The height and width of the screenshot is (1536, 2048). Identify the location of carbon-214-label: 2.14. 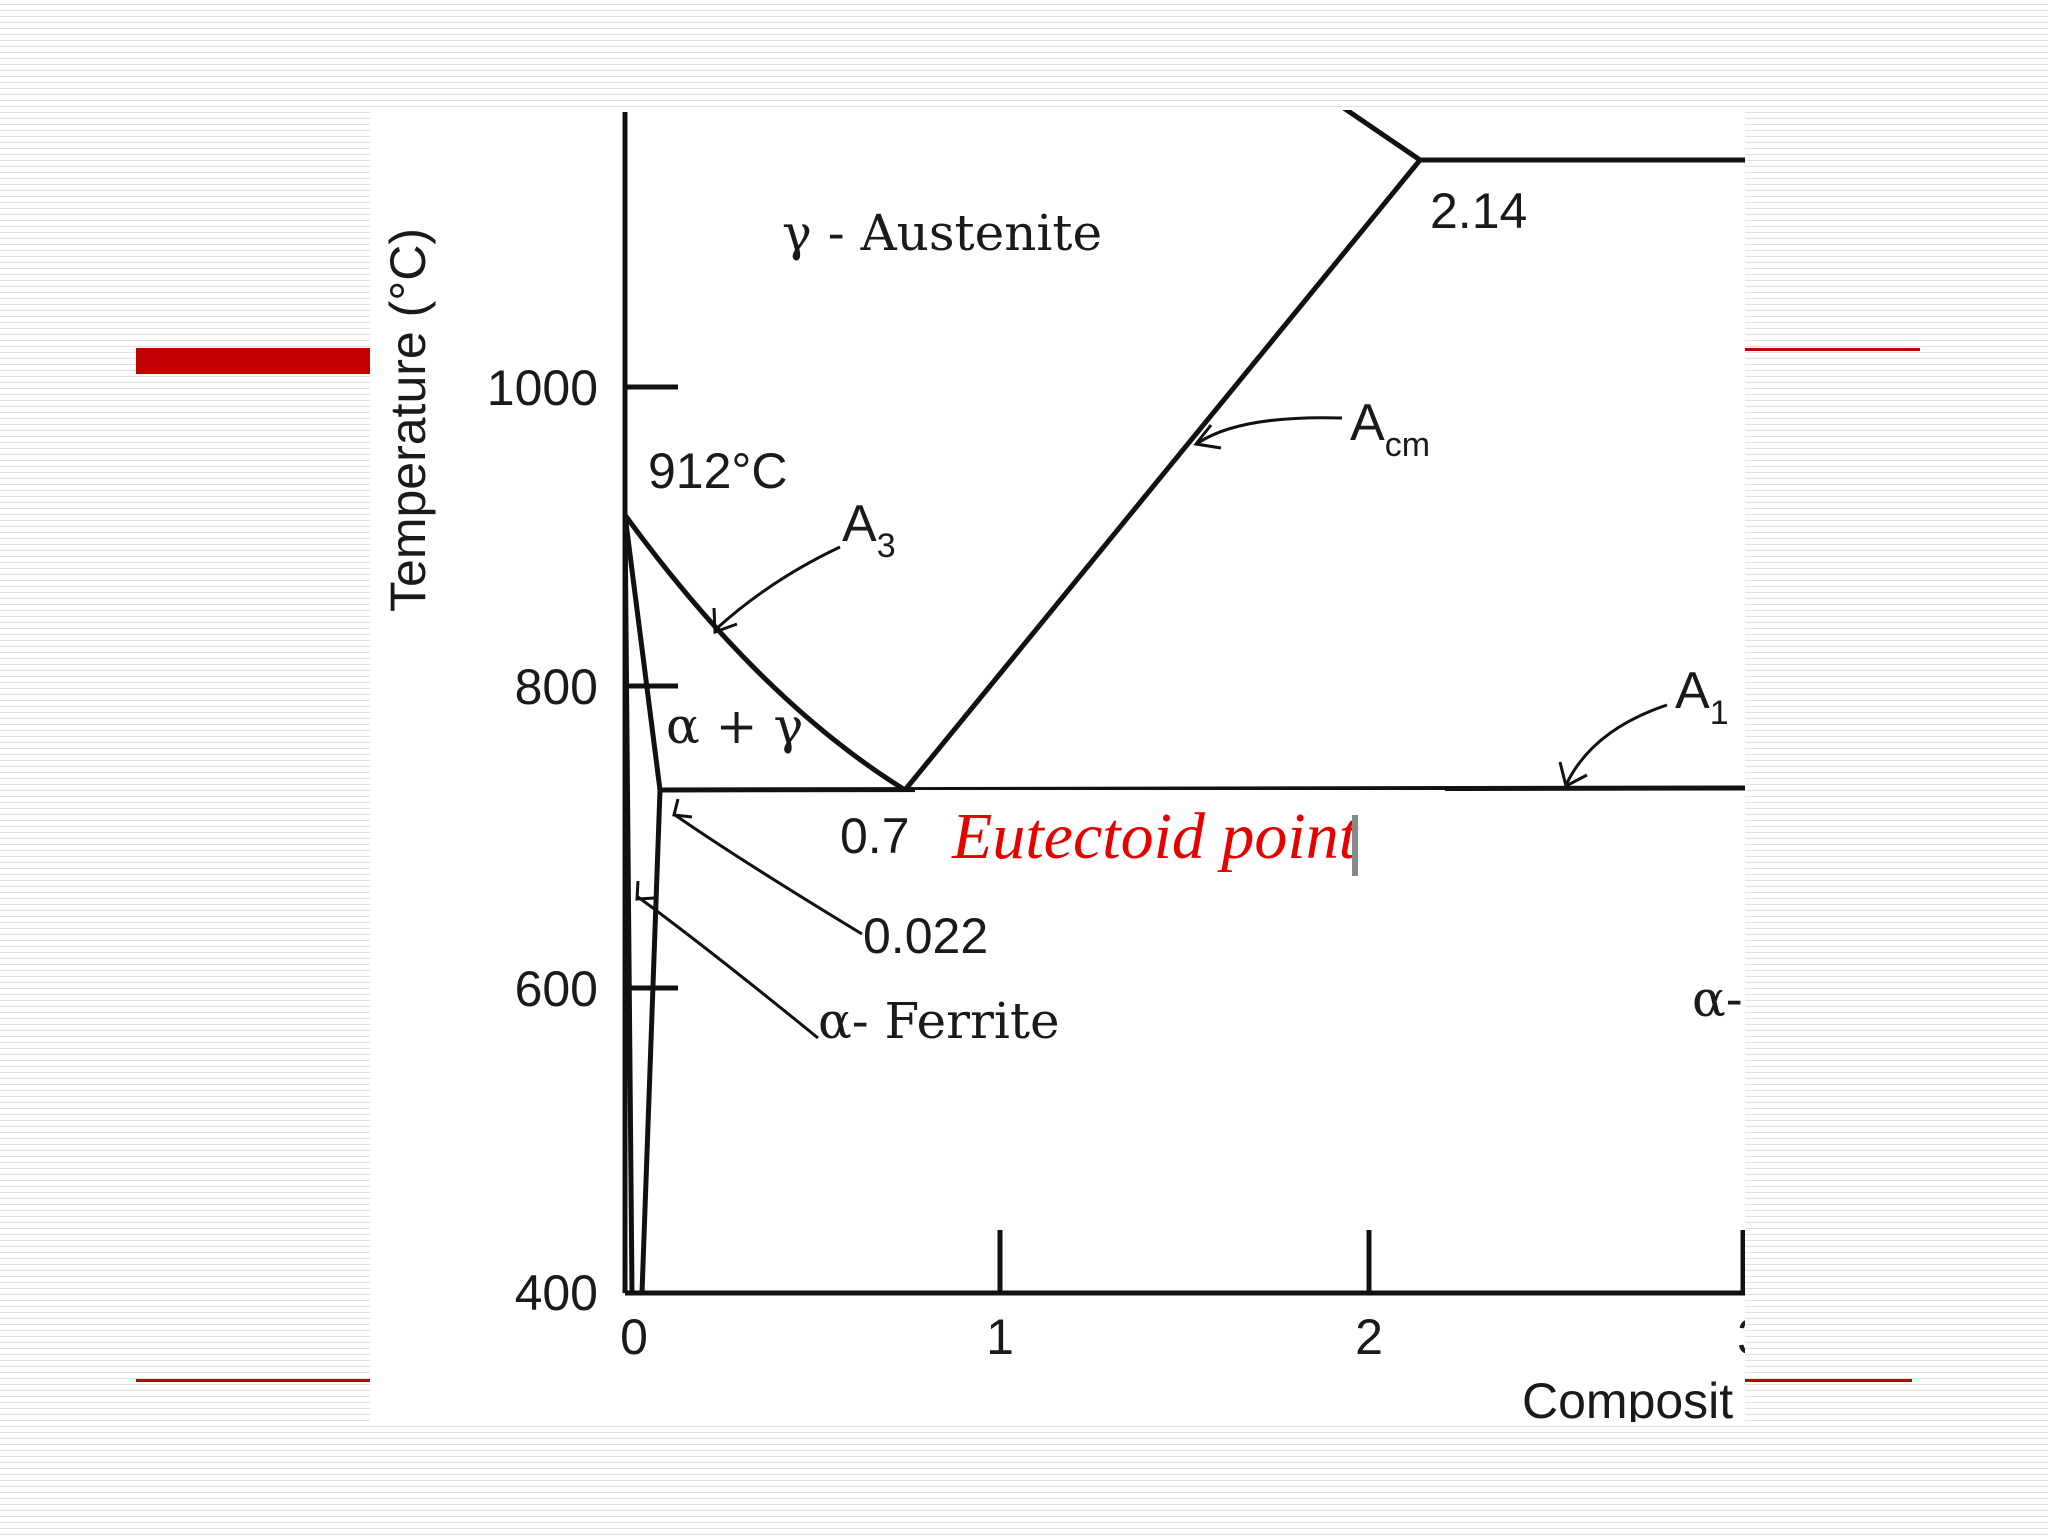
(1478, 211).